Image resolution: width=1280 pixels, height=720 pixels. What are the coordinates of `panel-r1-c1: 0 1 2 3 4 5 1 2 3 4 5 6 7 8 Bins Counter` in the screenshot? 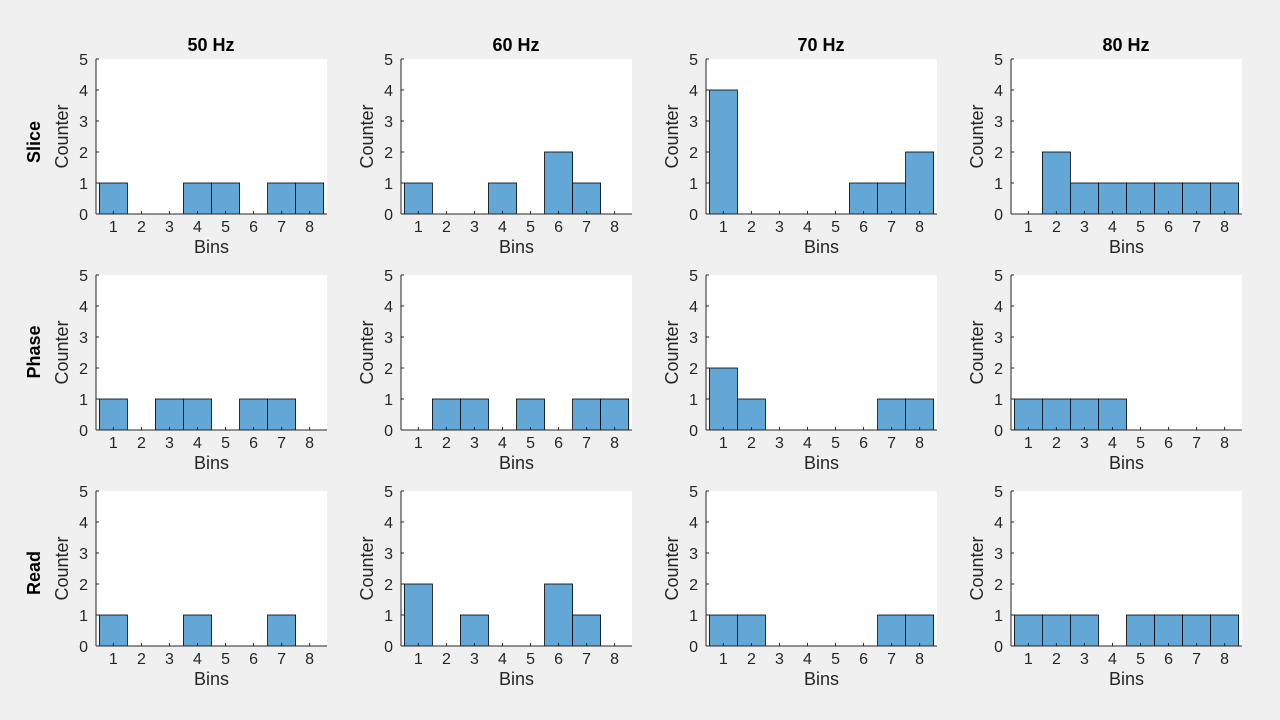 It's located at (494, 370).